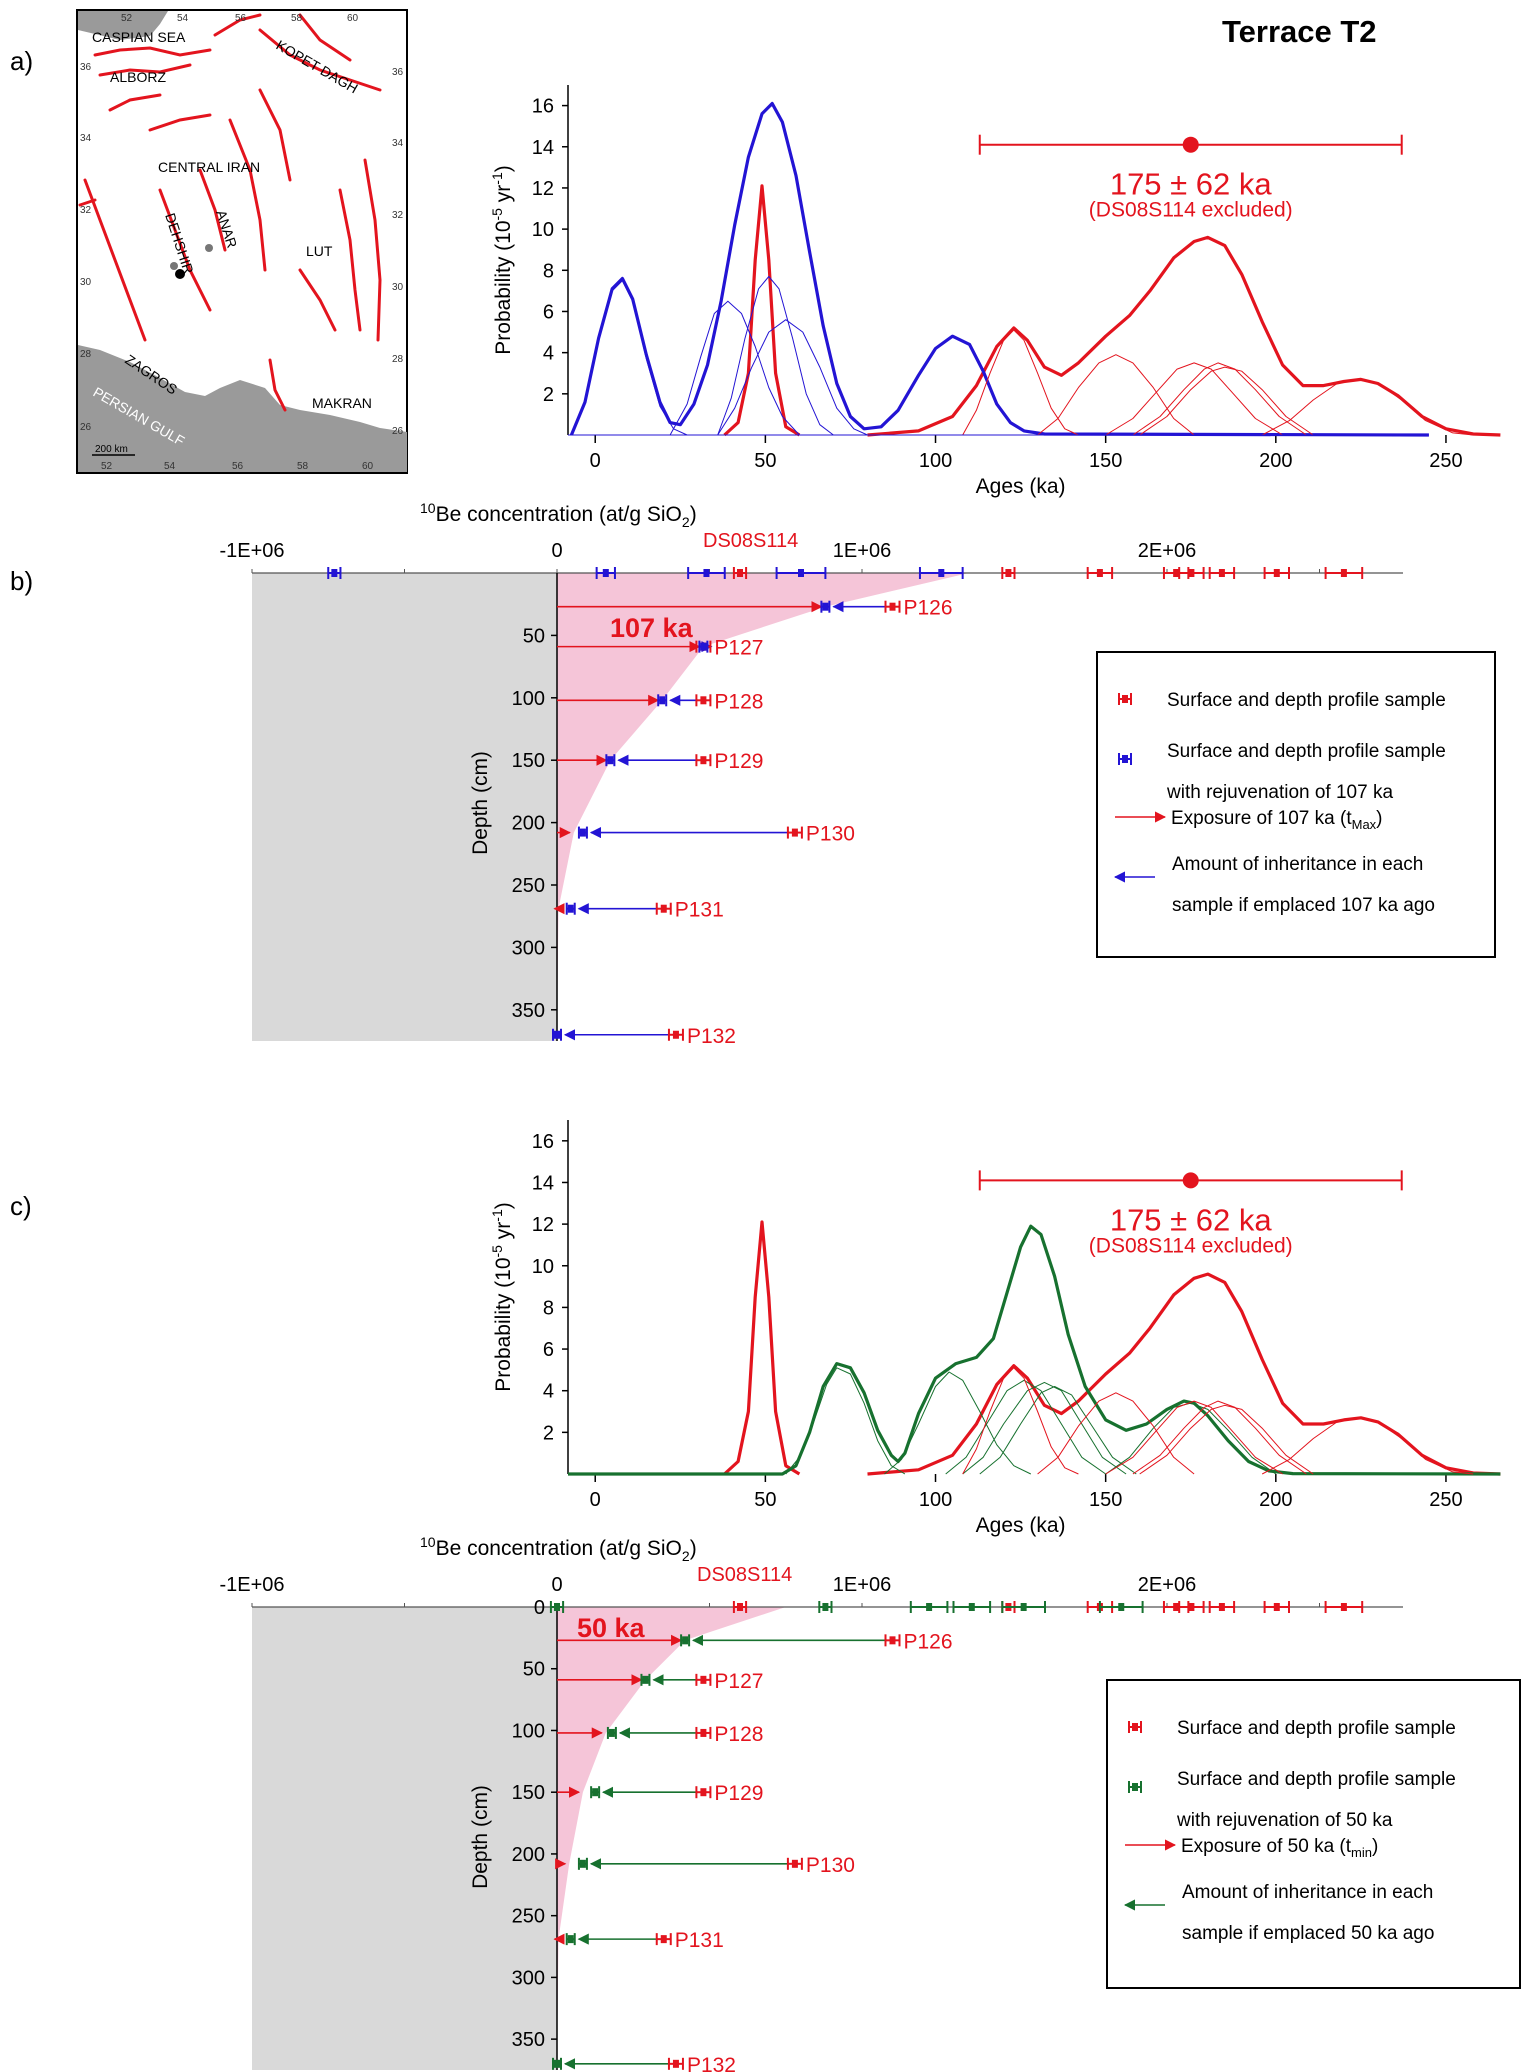 This screenshot has width=1530, height=2072. I want to click on surface-sample-blue-mark, so click(605, 573).